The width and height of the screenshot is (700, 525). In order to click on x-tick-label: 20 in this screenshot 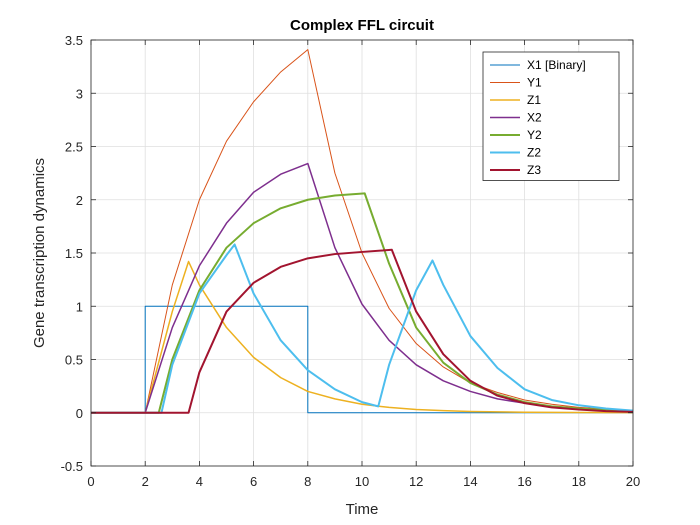, I will do `click(633, 481)`.